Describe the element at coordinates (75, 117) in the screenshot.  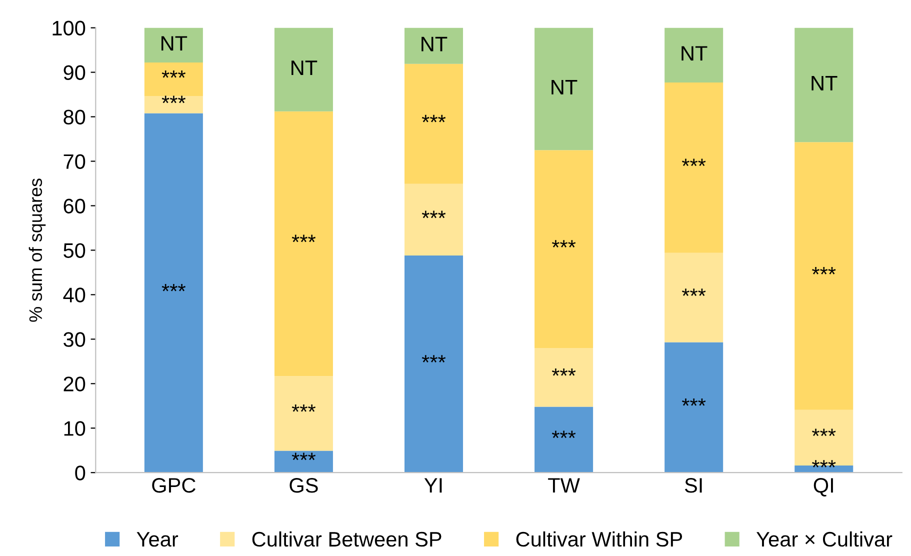
I see `y-tick-label: 80` at that location.